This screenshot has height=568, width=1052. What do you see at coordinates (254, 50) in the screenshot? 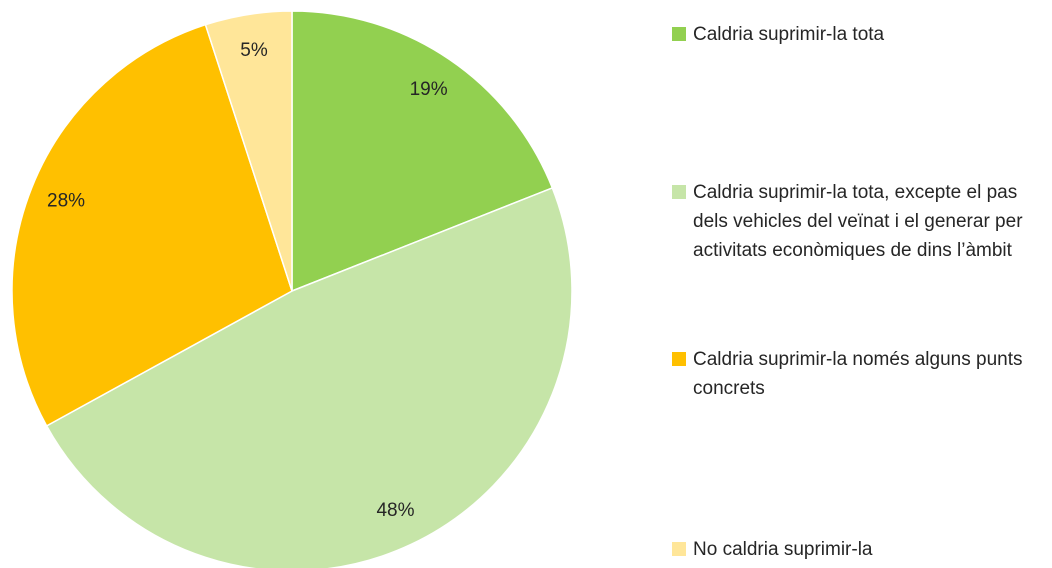
I see `data-label: 5%` at bounding box center [254, 50].